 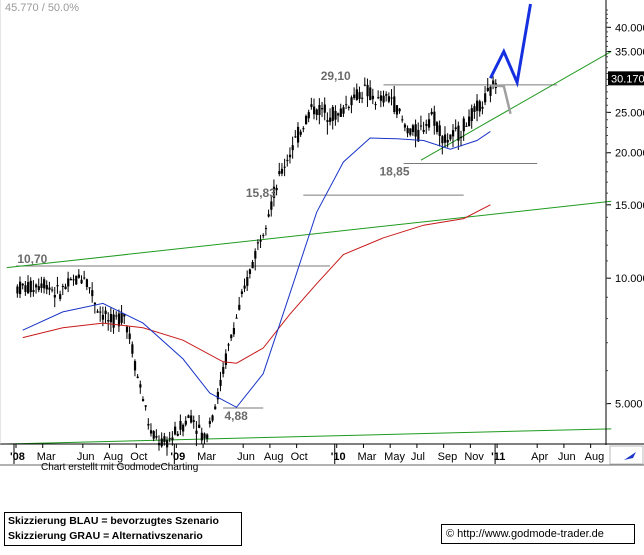 What do you see at coordinates (626, 78) in the screenshot?
I see `current-price-box` at bounding box center [626, 78].